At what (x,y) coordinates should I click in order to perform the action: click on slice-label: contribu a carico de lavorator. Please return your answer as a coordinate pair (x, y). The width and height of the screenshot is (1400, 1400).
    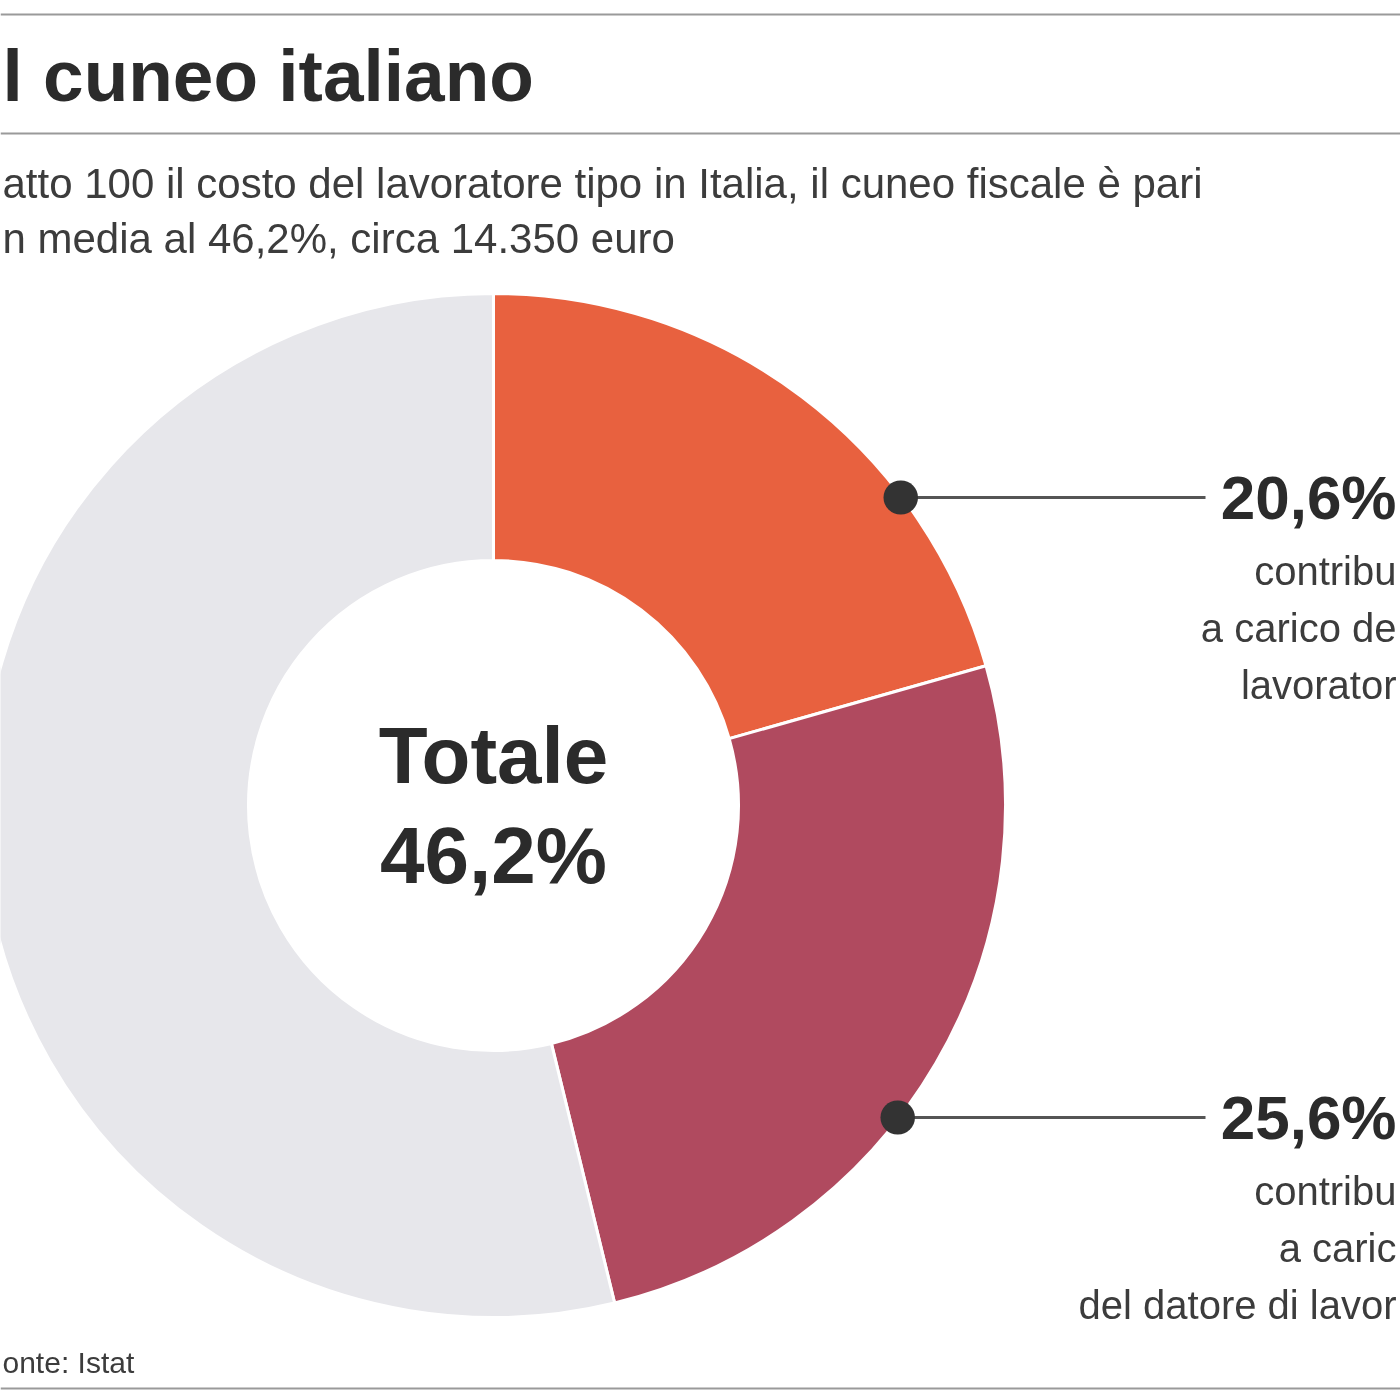
    Looking at the image, I should click on (1298, 627).